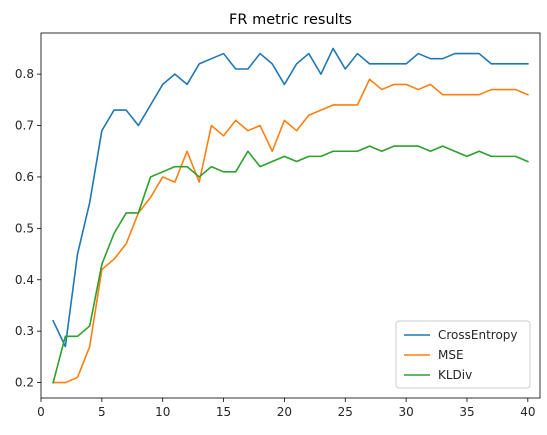  What do you see at coordinates (24, 383) in the screenshot?
I see `y-tick-label: 0.2` at bounding box center [24, 383].